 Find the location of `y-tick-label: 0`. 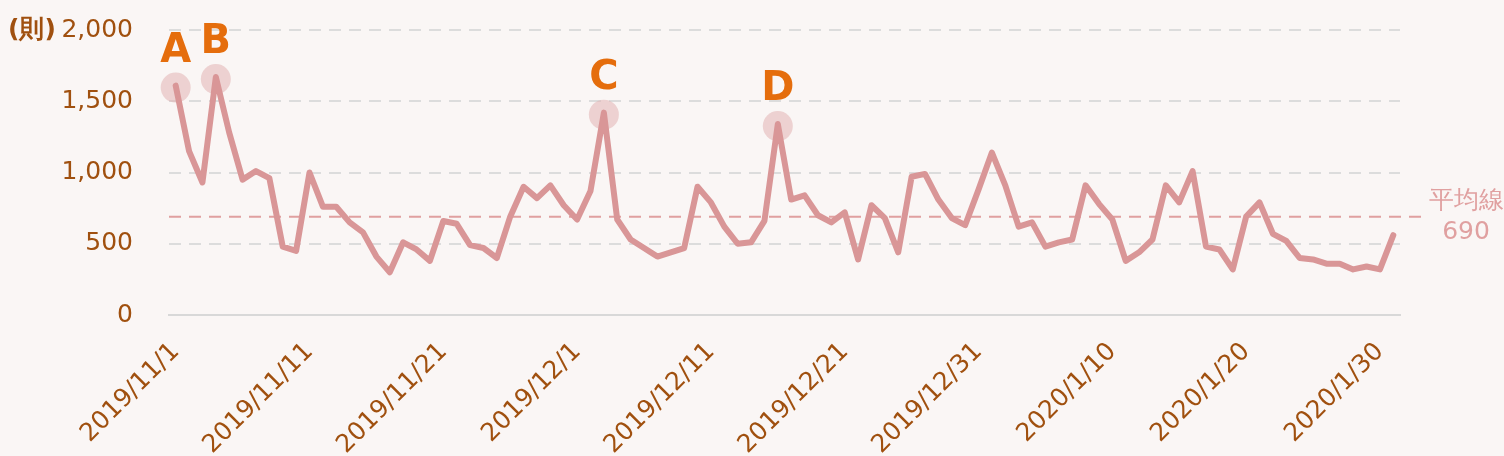

y-tick-label: 0 is located at coordinates (125, 313).